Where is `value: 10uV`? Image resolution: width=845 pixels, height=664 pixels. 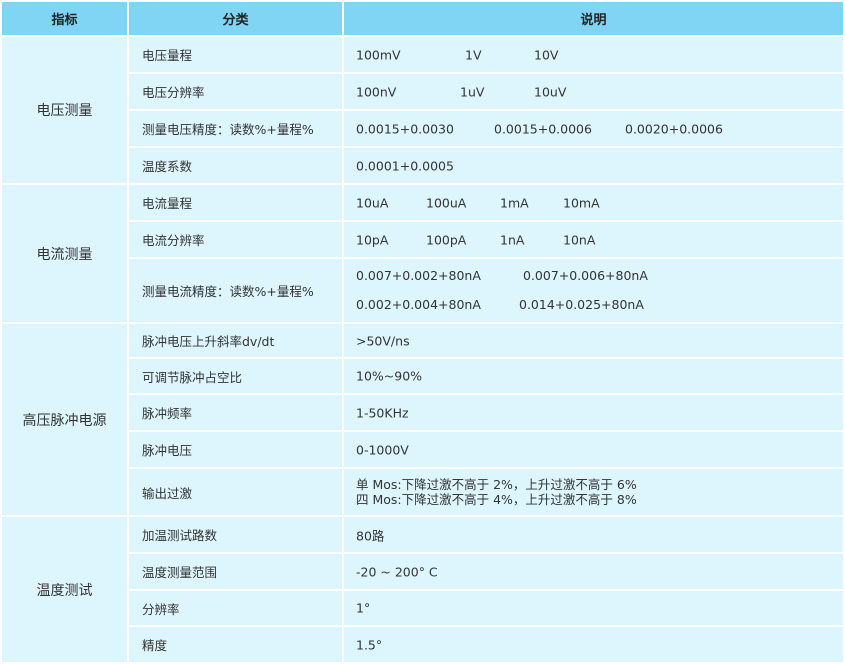
value: 10uV is located at coordinates (550, 91).